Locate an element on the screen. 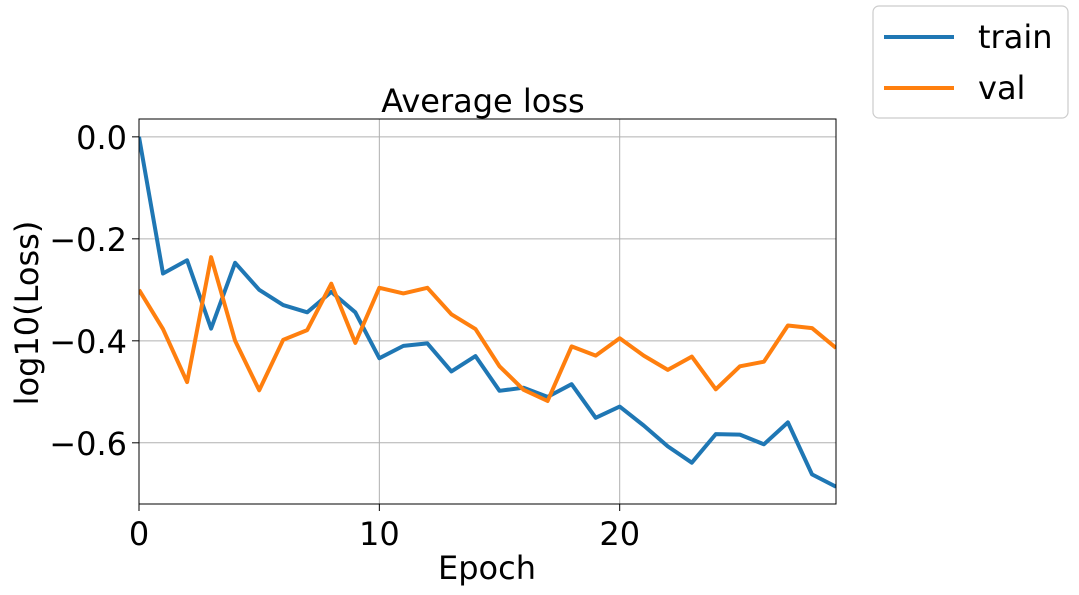 This screenshot has height=595, width=1079. legend-label-train: train is located at coordinates (1015, 37).